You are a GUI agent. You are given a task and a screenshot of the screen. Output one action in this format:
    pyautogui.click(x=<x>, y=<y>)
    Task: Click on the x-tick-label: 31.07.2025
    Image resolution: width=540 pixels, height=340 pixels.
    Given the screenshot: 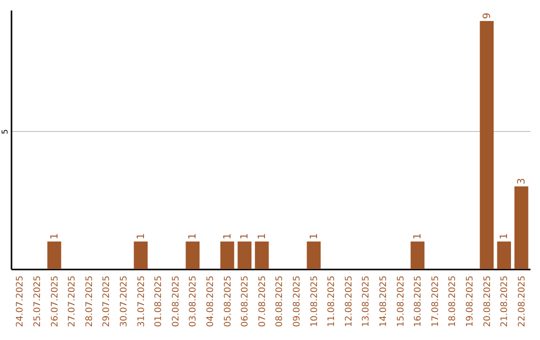 What is the action you would take?
    pyautogui.click(x=141, y=302)
    